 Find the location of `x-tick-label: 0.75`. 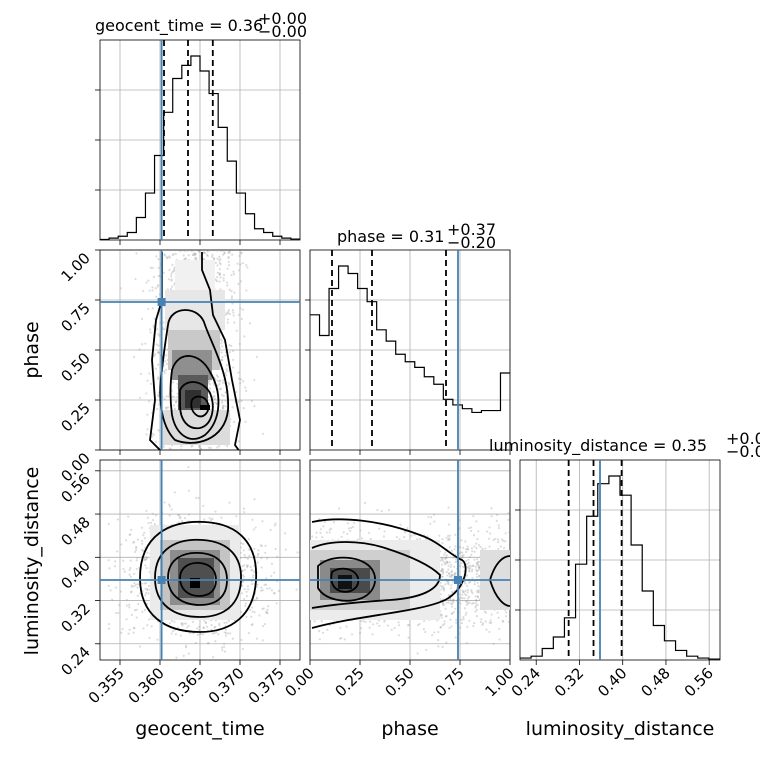

x-tick-label: 0.75 is located at coordinates (449, 682).